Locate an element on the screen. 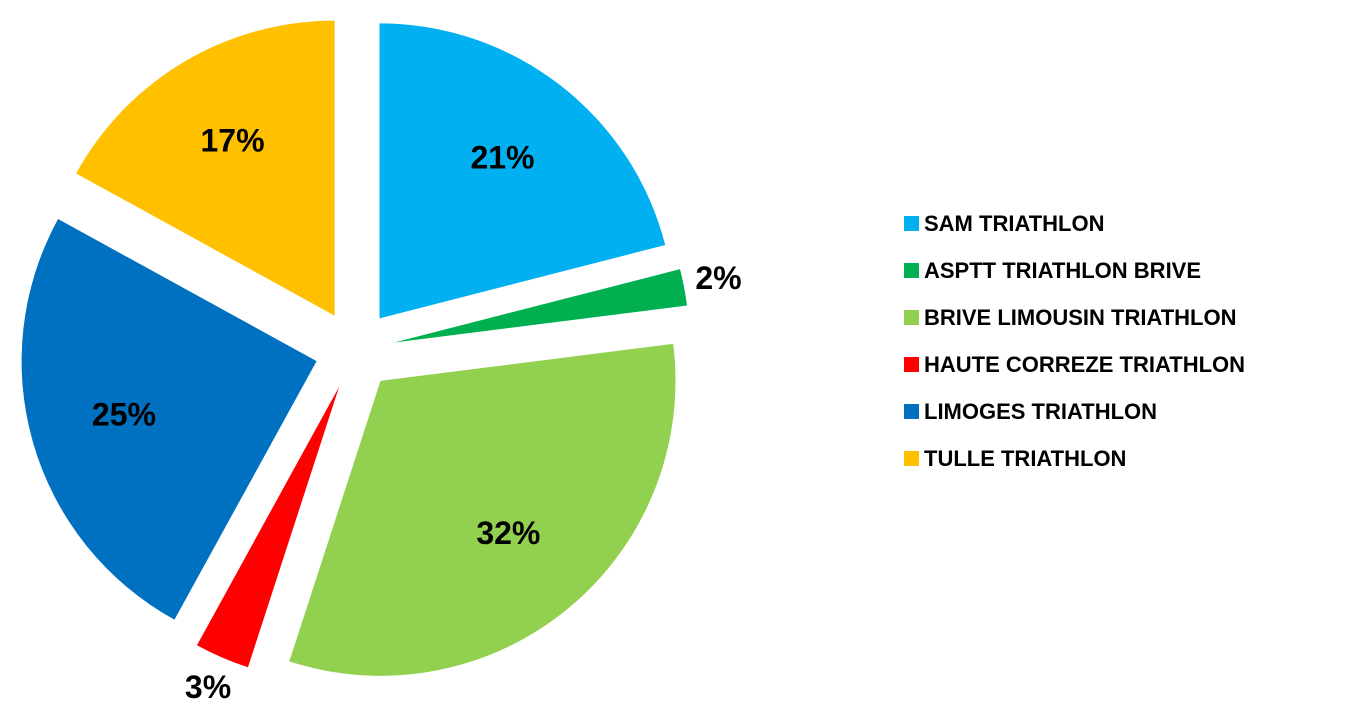  legend-label: ASPTT TRIATHLON BRIVE is located at coordinates (1062, 270).